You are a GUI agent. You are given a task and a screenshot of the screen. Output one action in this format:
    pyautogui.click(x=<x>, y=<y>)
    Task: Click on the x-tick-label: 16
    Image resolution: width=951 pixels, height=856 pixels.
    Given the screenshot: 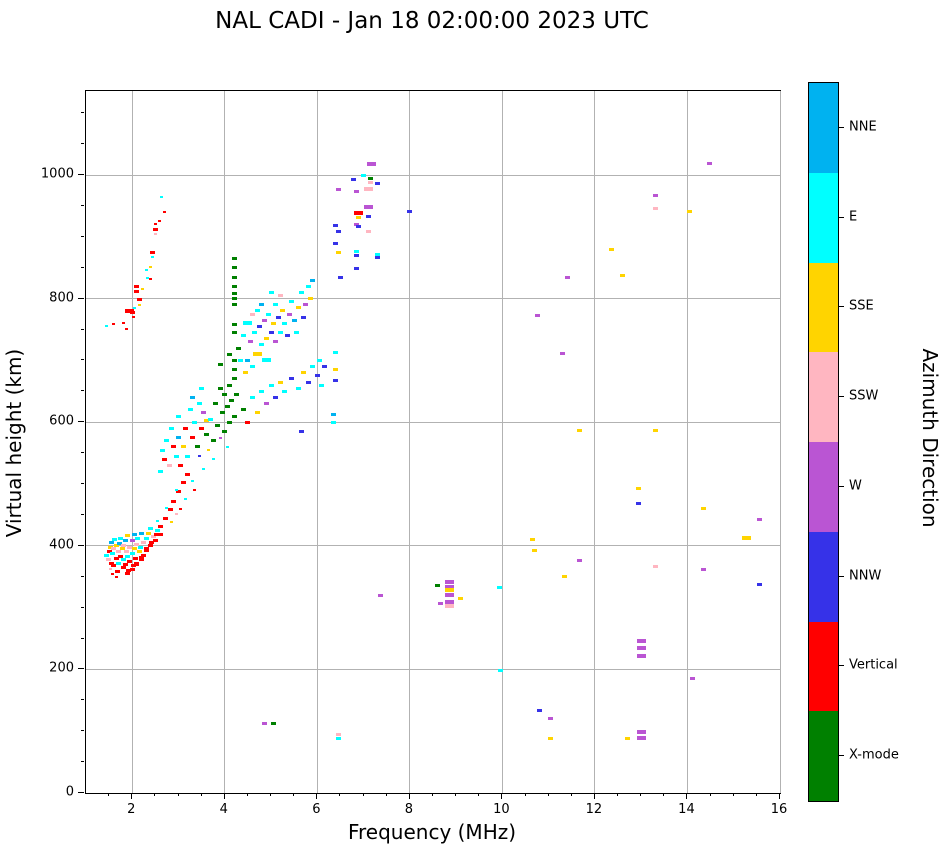 What is the action you would take?
    pyautogui.click(x=779, y=809)
    